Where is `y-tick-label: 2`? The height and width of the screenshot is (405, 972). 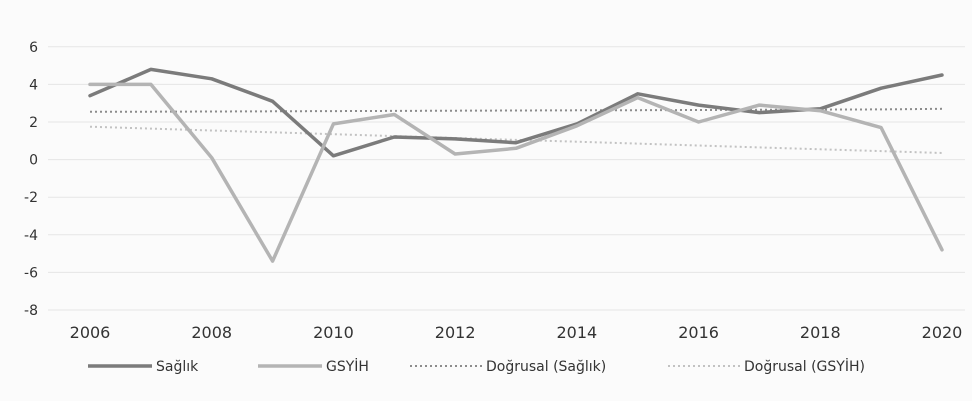
y-tick-label: 2 is located at coordinates (33, 123).